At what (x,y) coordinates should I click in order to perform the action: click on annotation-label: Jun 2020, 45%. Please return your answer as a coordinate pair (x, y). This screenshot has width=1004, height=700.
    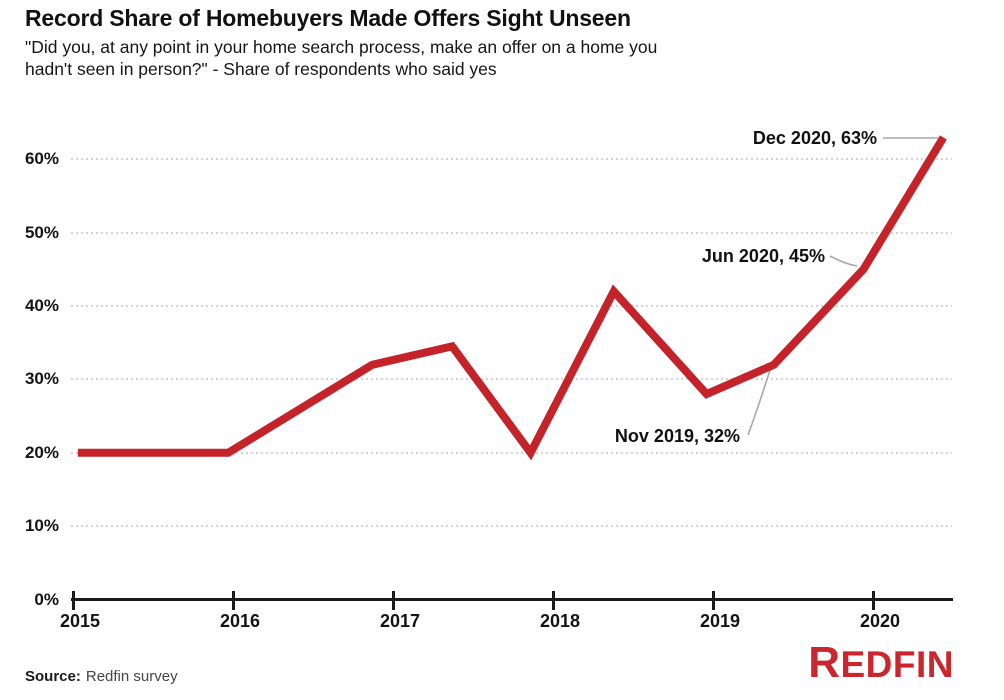
    Looking at the image, I should click on (763, 256).